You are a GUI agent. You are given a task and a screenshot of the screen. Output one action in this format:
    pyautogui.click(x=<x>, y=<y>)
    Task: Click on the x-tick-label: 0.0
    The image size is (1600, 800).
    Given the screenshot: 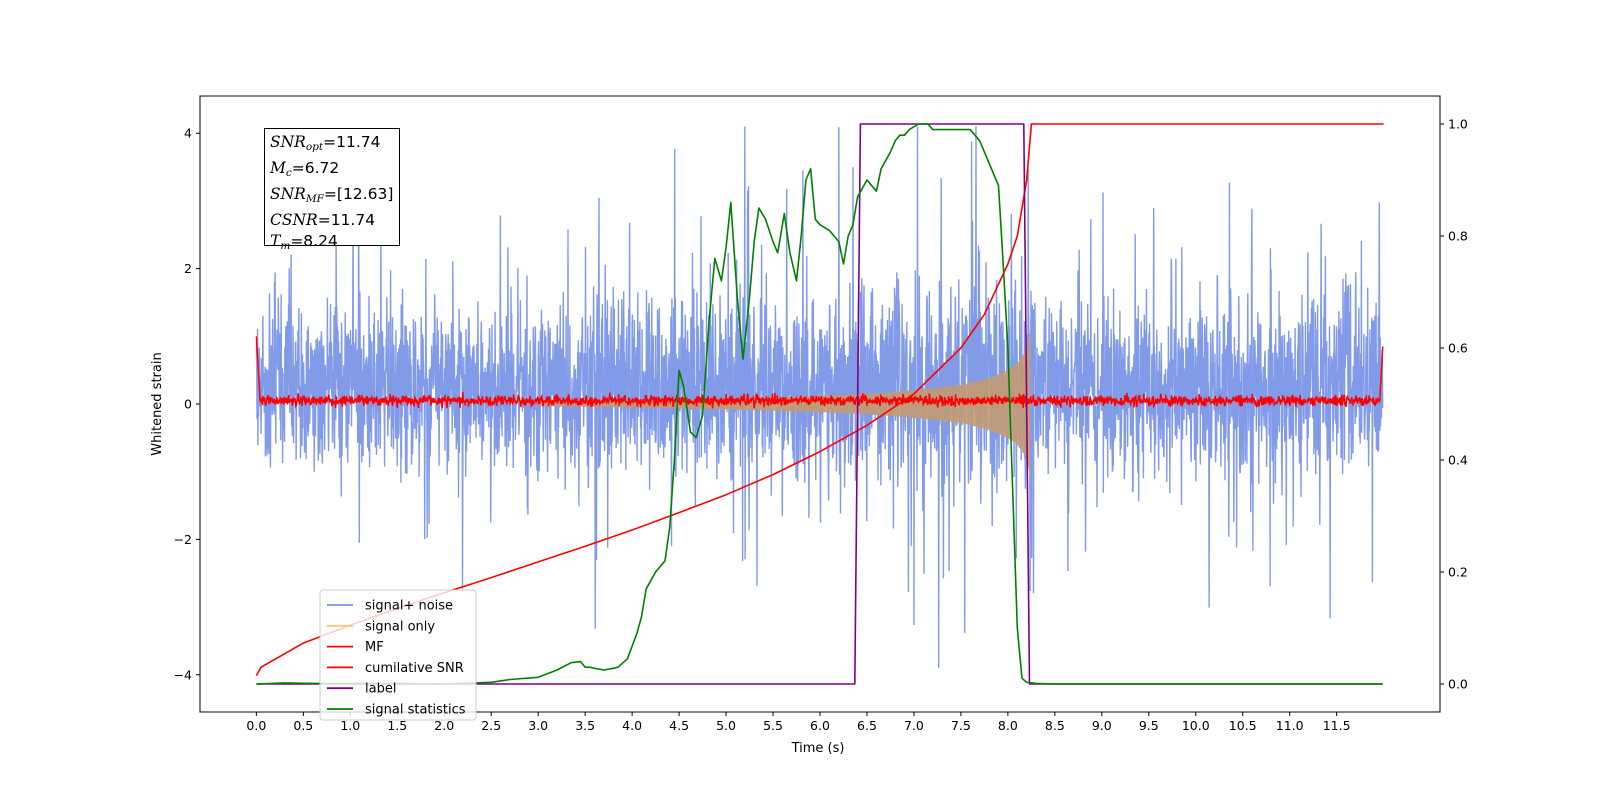 What is the action you would take?
    pyautogui.click(x=256, y=725)
    